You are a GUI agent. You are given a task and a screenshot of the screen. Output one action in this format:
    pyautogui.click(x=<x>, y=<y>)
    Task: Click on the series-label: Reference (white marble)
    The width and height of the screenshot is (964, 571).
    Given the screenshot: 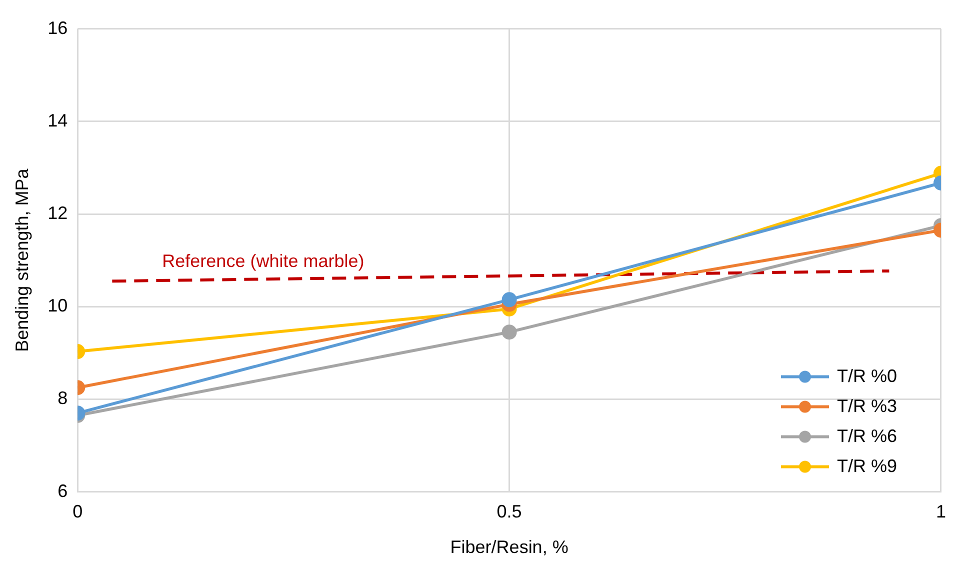 What is the action you would take?
    pyautogui.click(x=263, y=261)
    